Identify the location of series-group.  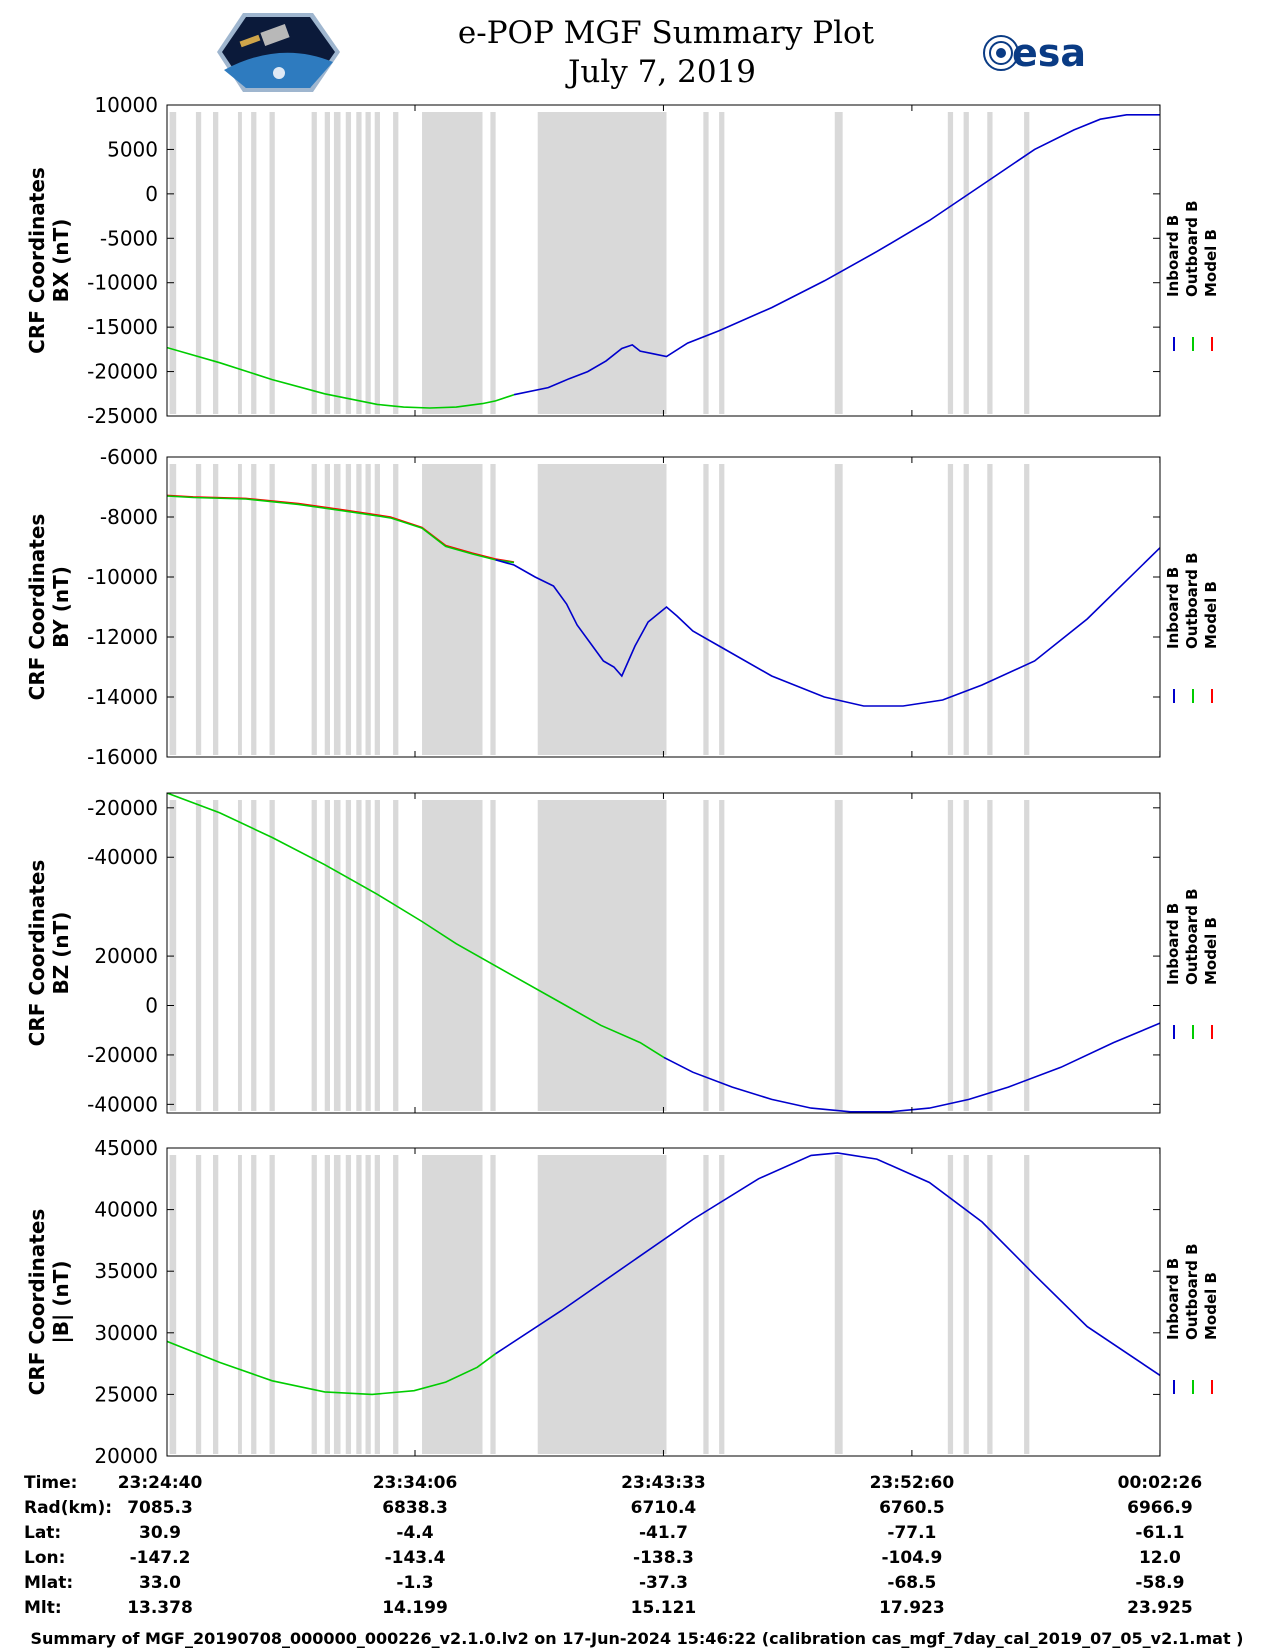
(663, 261).